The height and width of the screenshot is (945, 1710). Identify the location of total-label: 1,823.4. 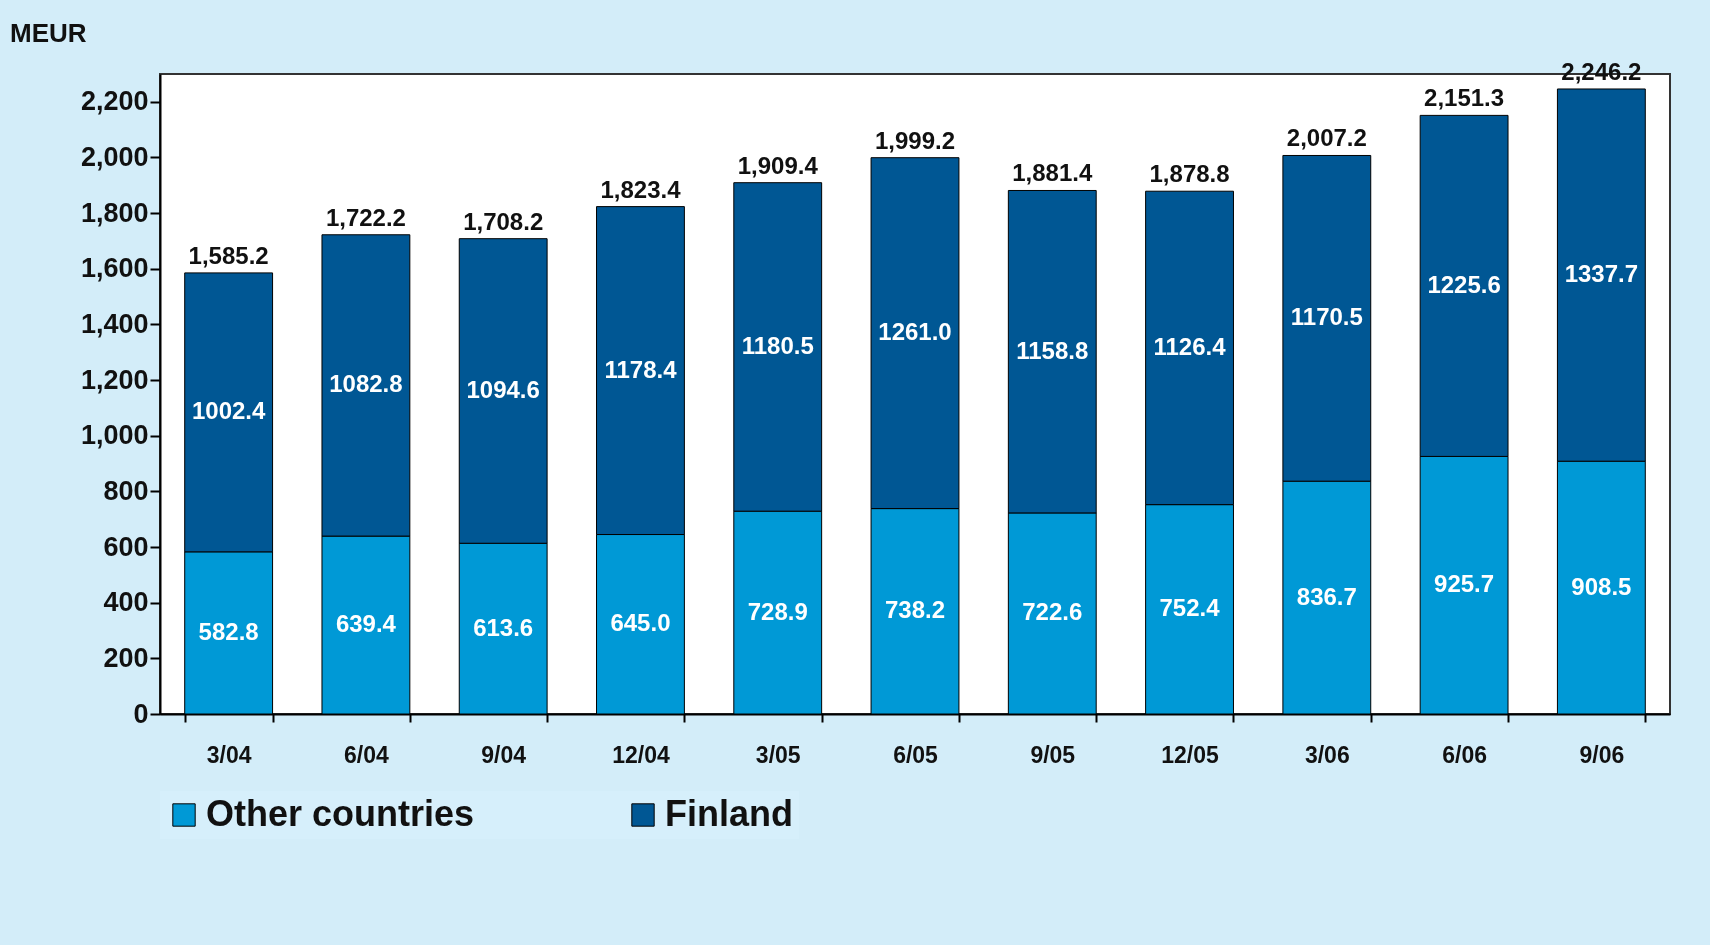
(641, 189).